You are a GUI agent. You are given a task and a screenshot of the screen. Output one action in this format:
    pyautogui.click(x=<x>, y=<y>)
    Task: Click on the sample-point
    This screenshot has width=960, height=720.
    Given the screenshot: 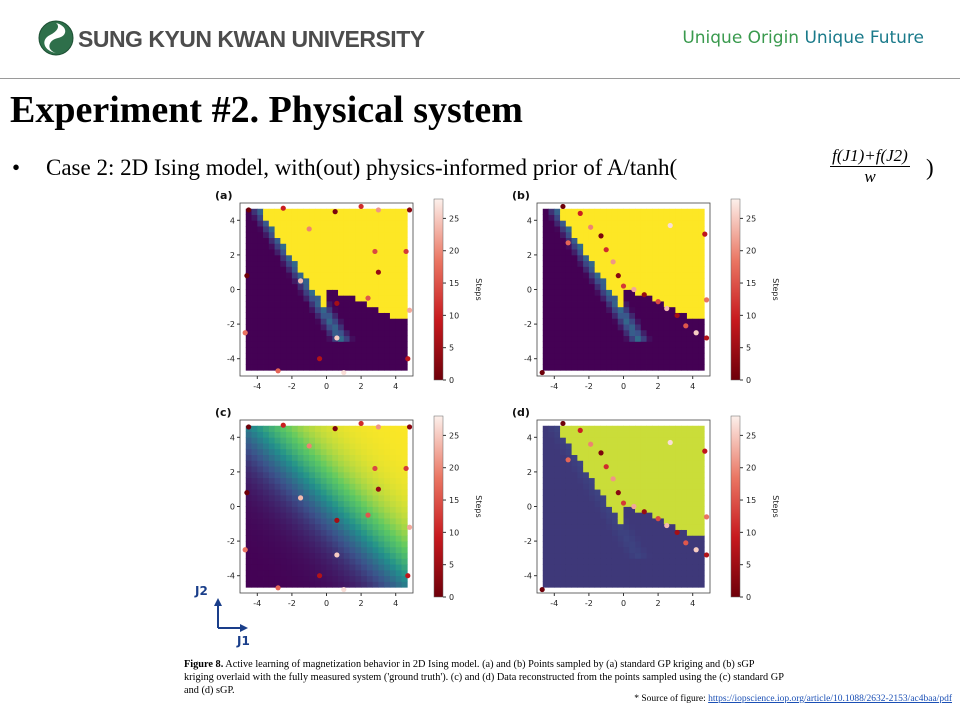 What is the action you would take?
    pyautogui.click(x=580, y=430)
    